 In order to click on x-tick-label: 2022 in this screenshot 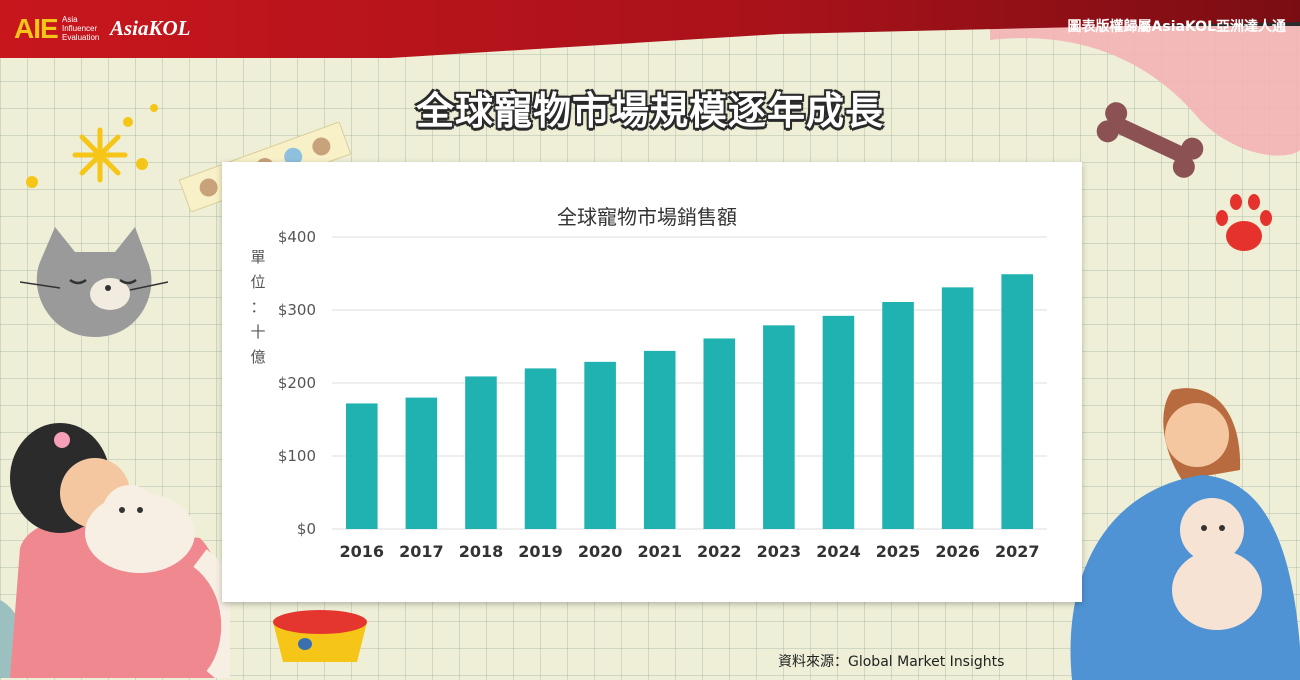, I will do `click(719, 551)`.